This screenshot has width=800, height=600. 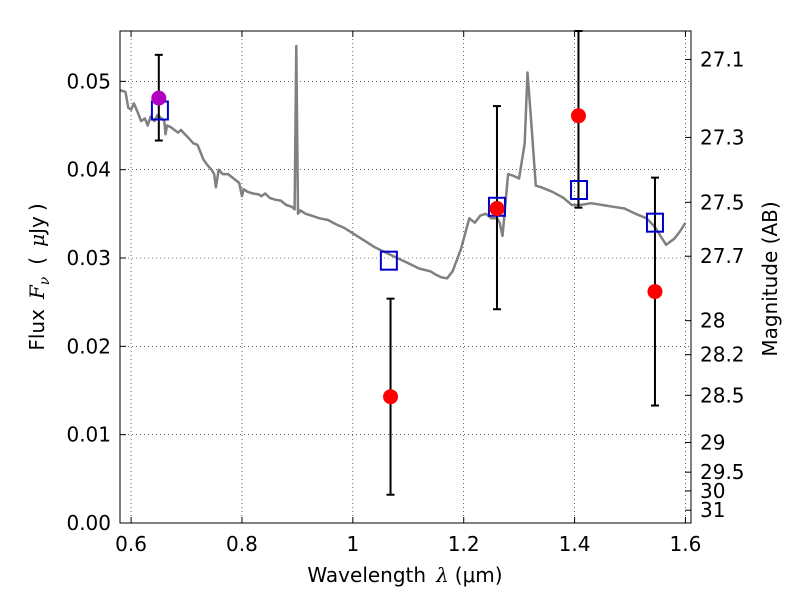 I want to click on y2-axis-label: Magnitude (AB), so click(x=770, y=278).